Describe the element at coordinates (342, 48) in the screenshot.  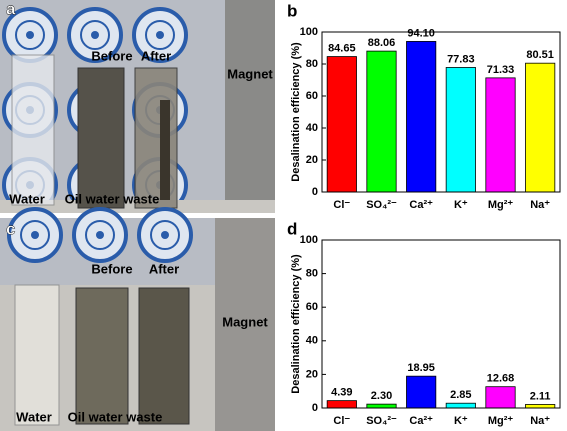
I see `value-label: 84.65` at that location.